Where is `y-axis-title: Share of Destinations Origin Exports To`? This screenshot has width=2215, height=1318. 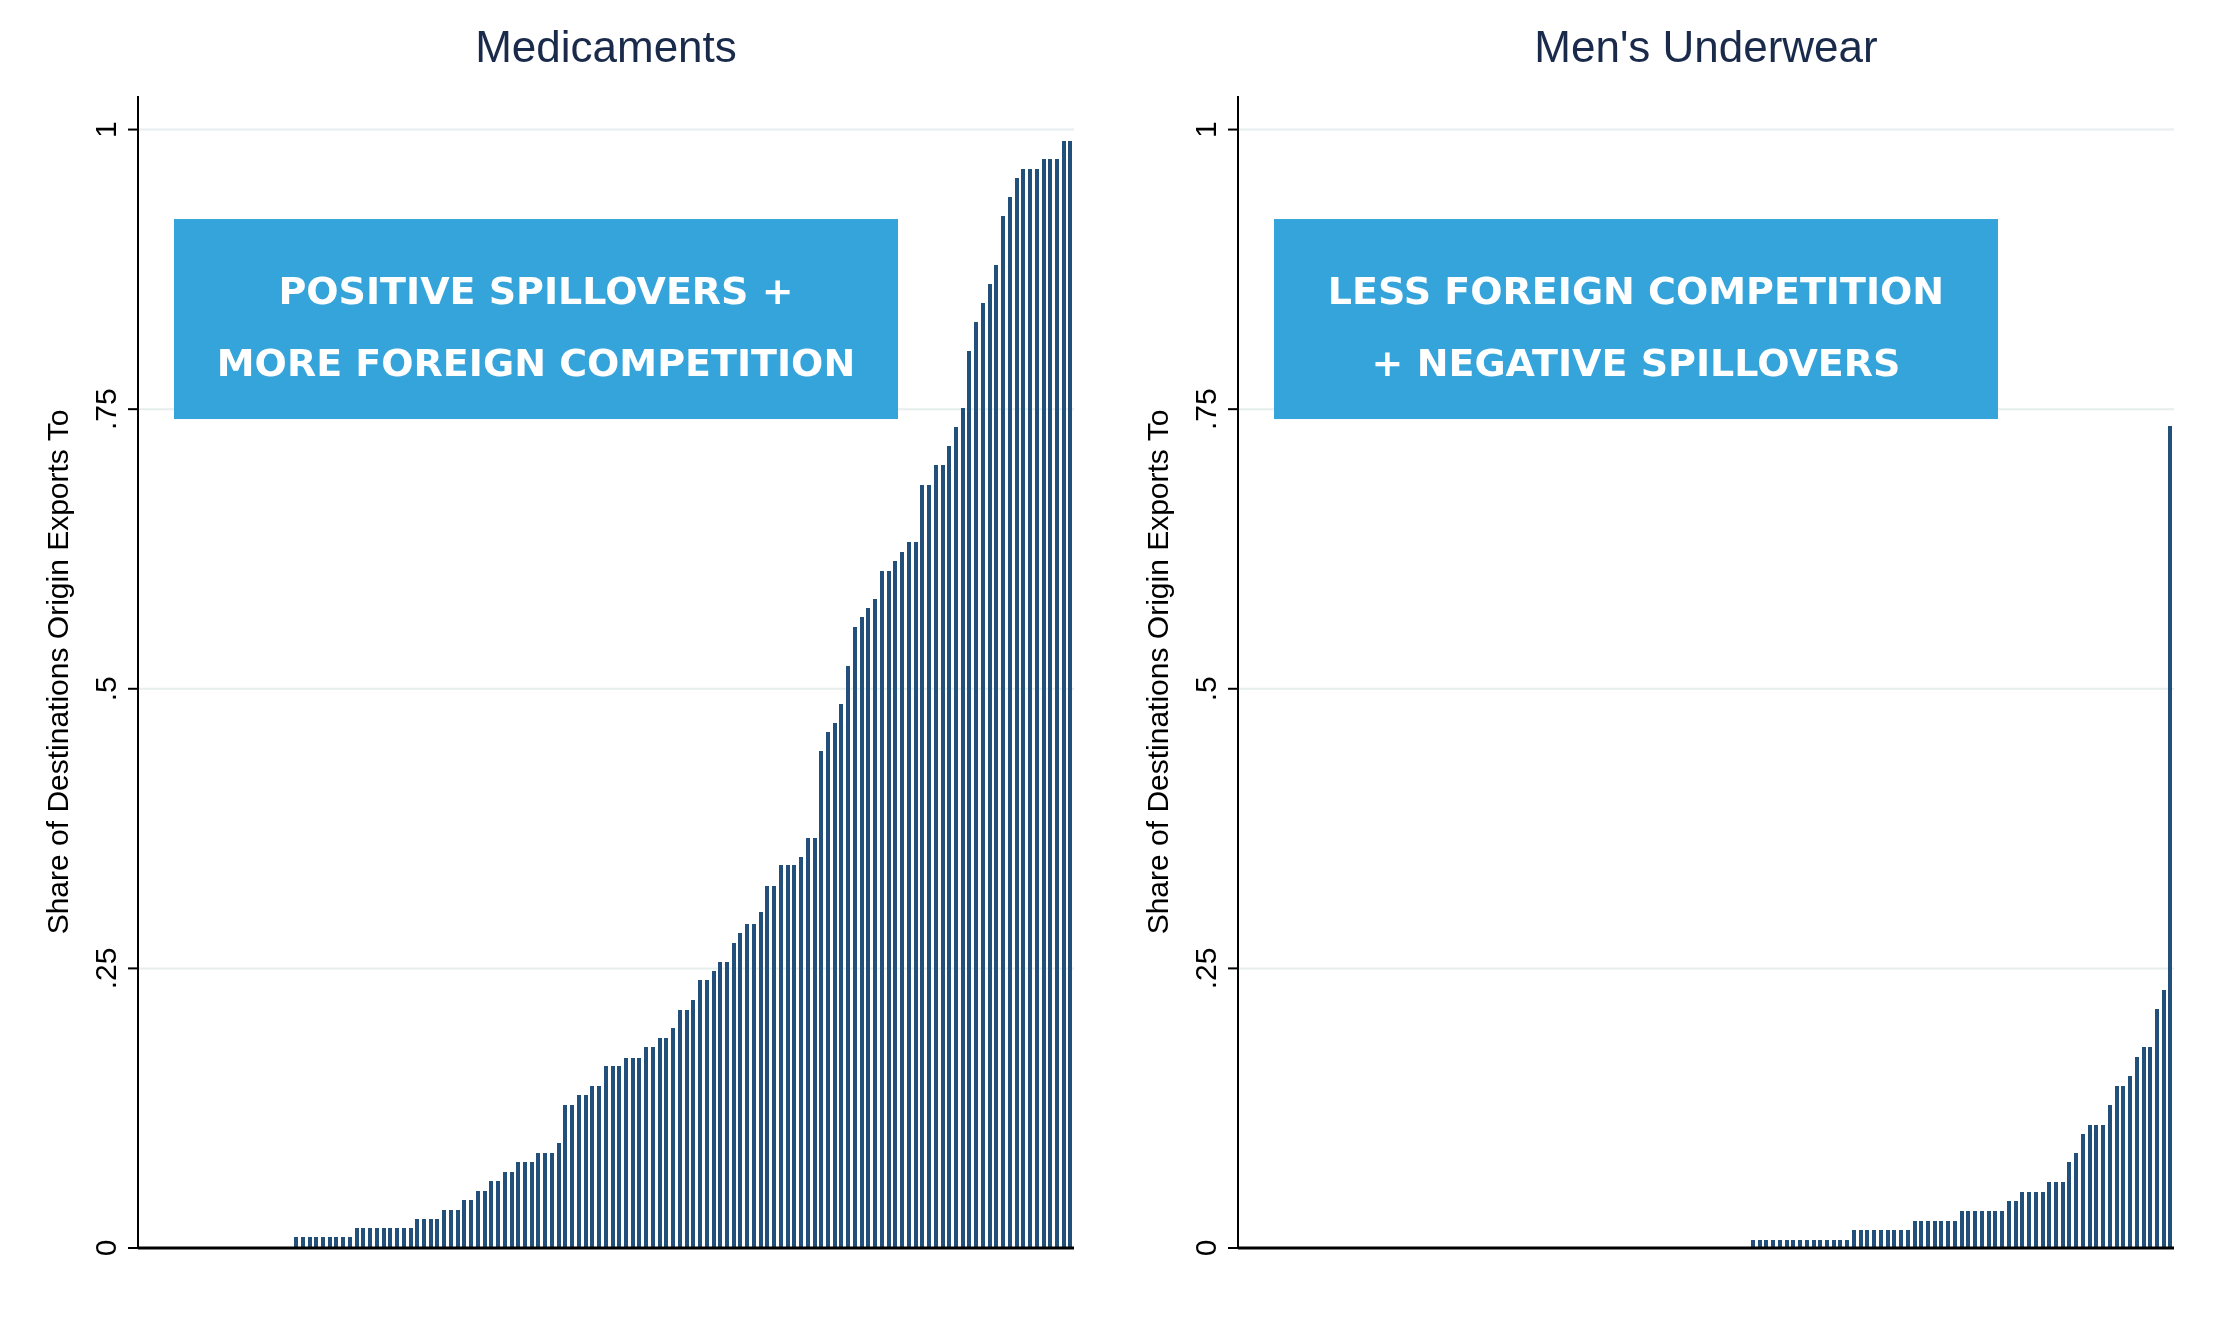
y-axis-title: Share of Destinations Origin Exports To is located at coordinates (57, 672).